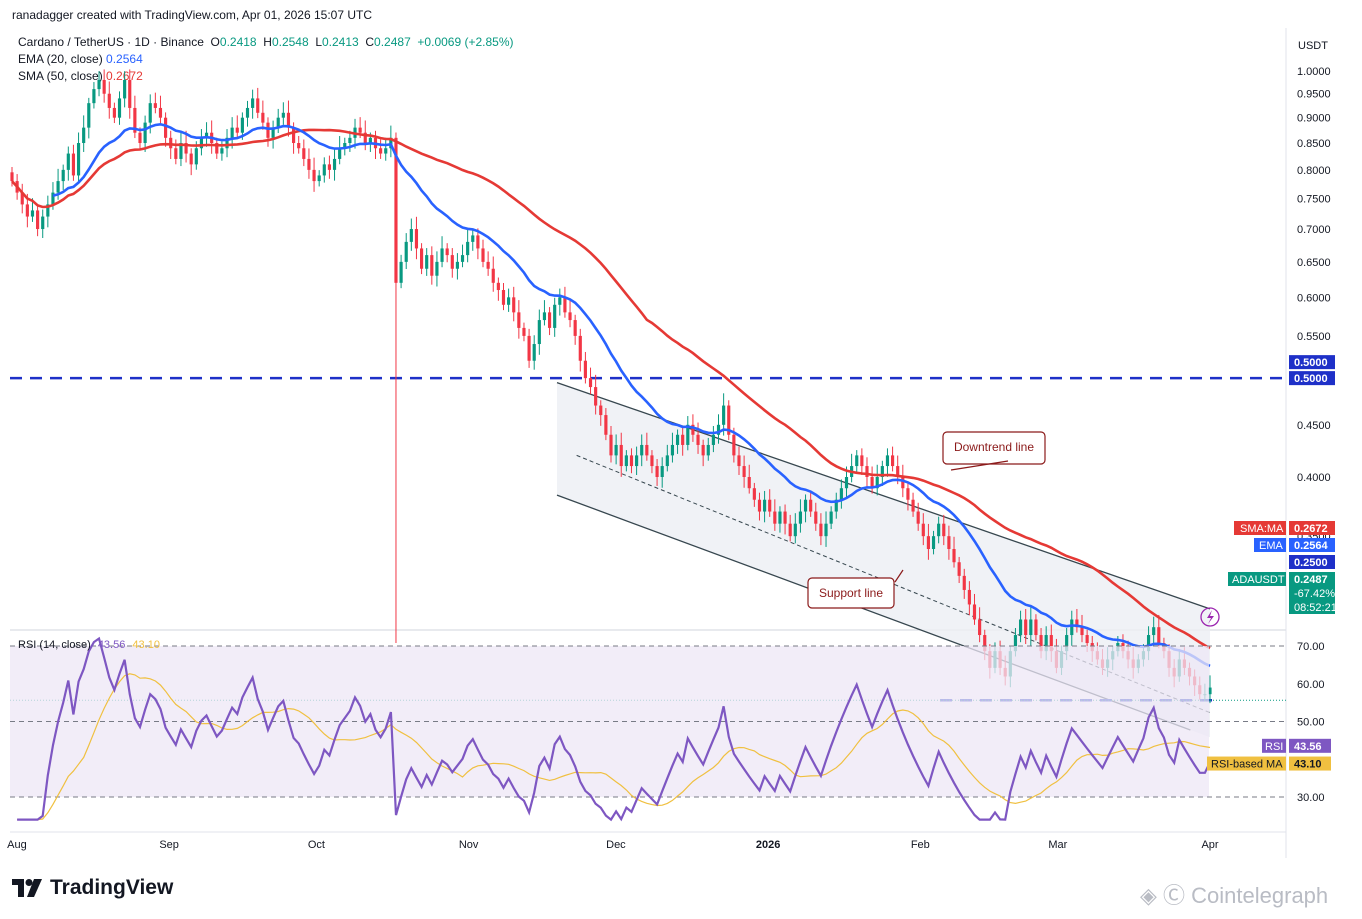 The height and width of the screenshot is (919, 1362). What do you see at coordinates (768, 845) in the screenshot?
I see `time-tick-label: 2026` at bounding box center [768, 845].